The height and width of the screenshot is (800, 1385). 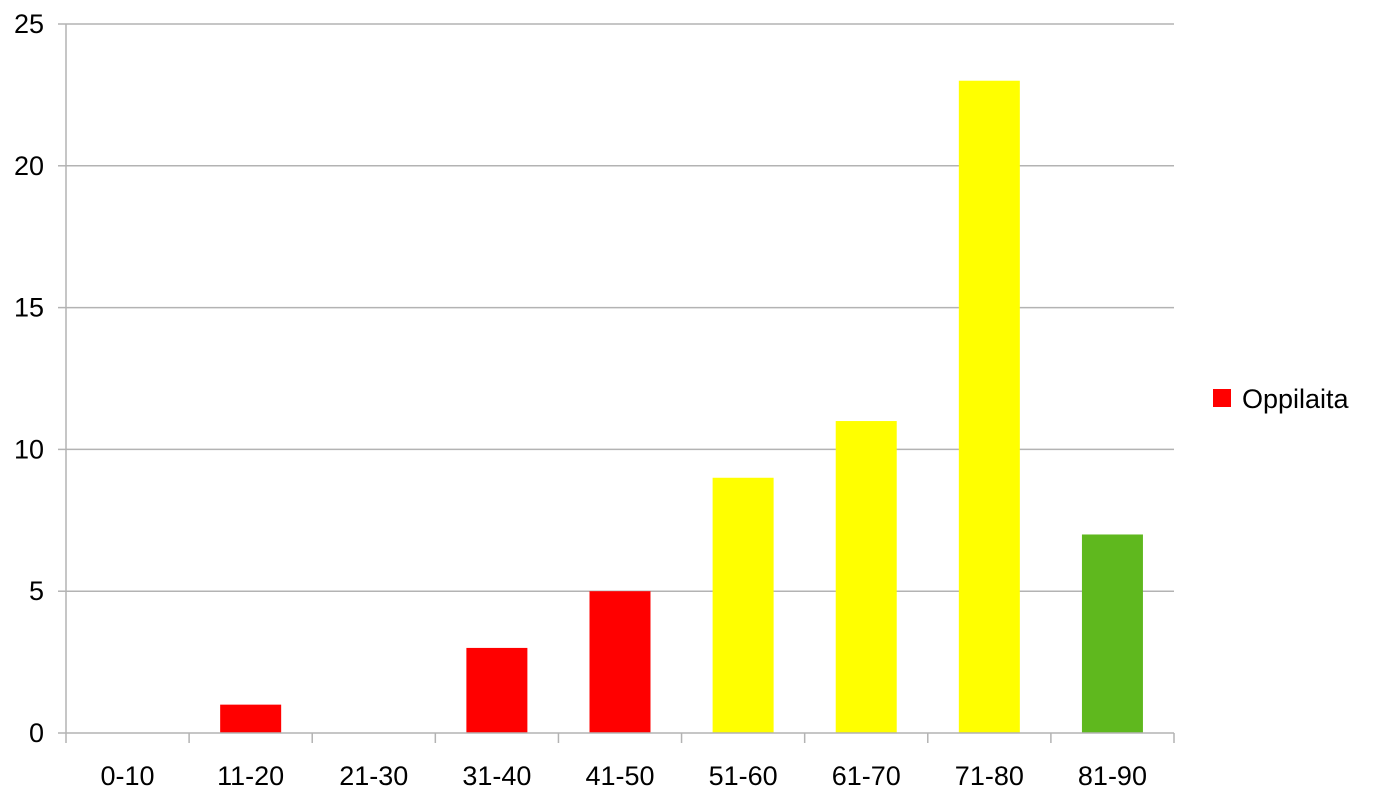 What do you see at coordinates (496, 776) in the screenshot?
I see `x-tick-label: 31-40` at bounding box center [496, 776].